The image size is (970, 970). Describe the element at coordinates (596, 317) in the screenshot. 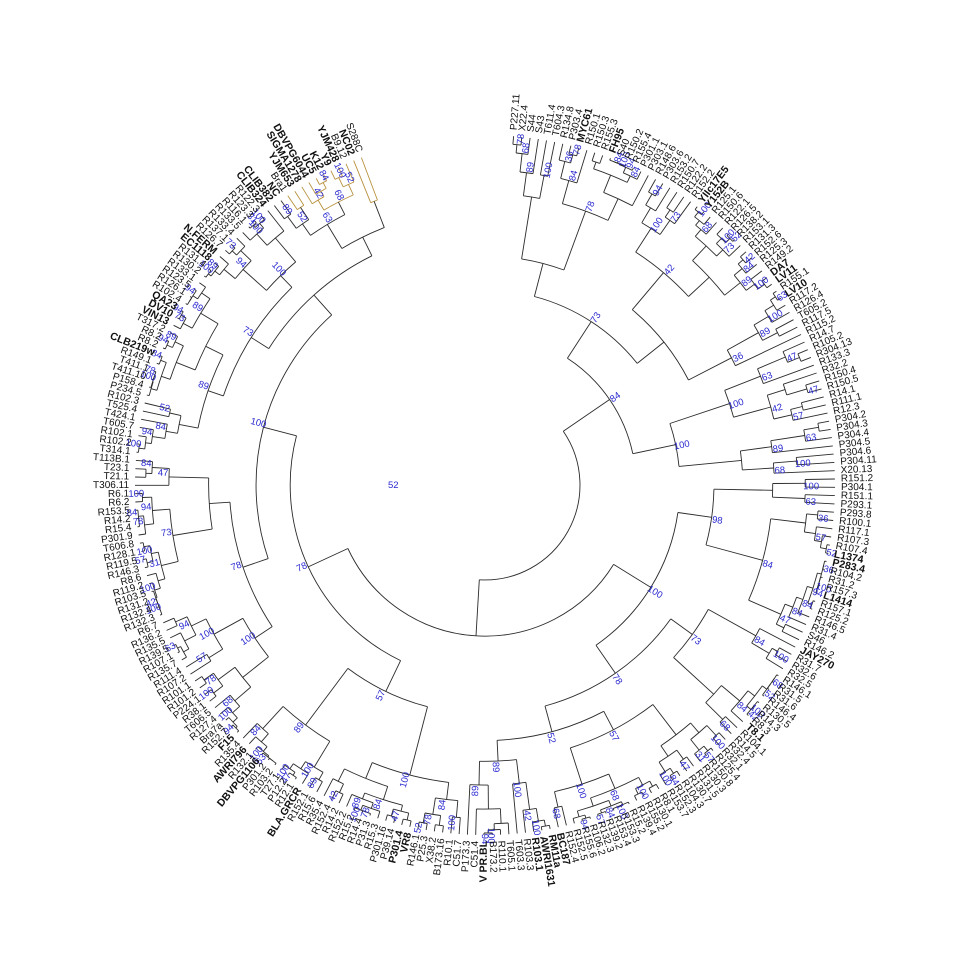

I see `bootstrap-value: 73` at that location.